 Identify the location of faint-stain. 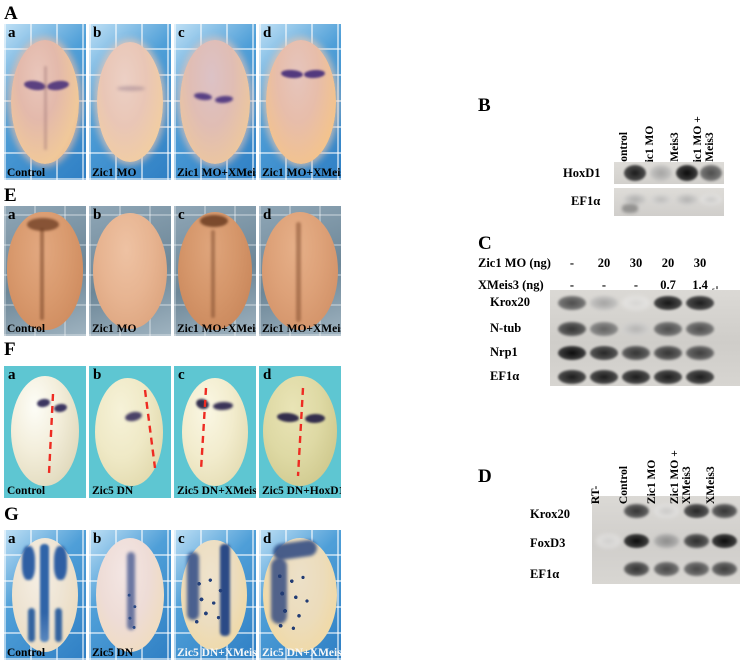
(131, 88).